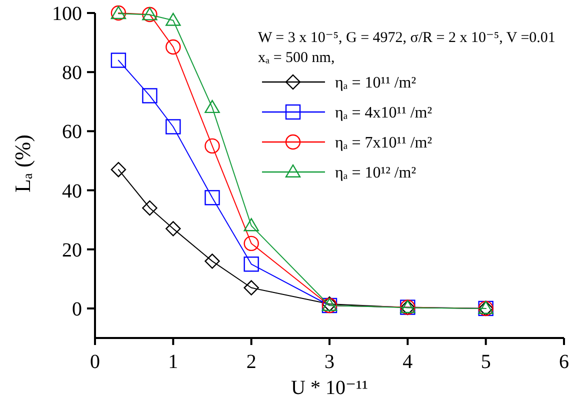 Image resolution: width=571 pixels, height=409 pixels. What do you see at coordinates (383, 113) in the screenshot?
I see `legend-label: ηₐ = 4x10¹¹ /m²` at bounding box center [383, 113].